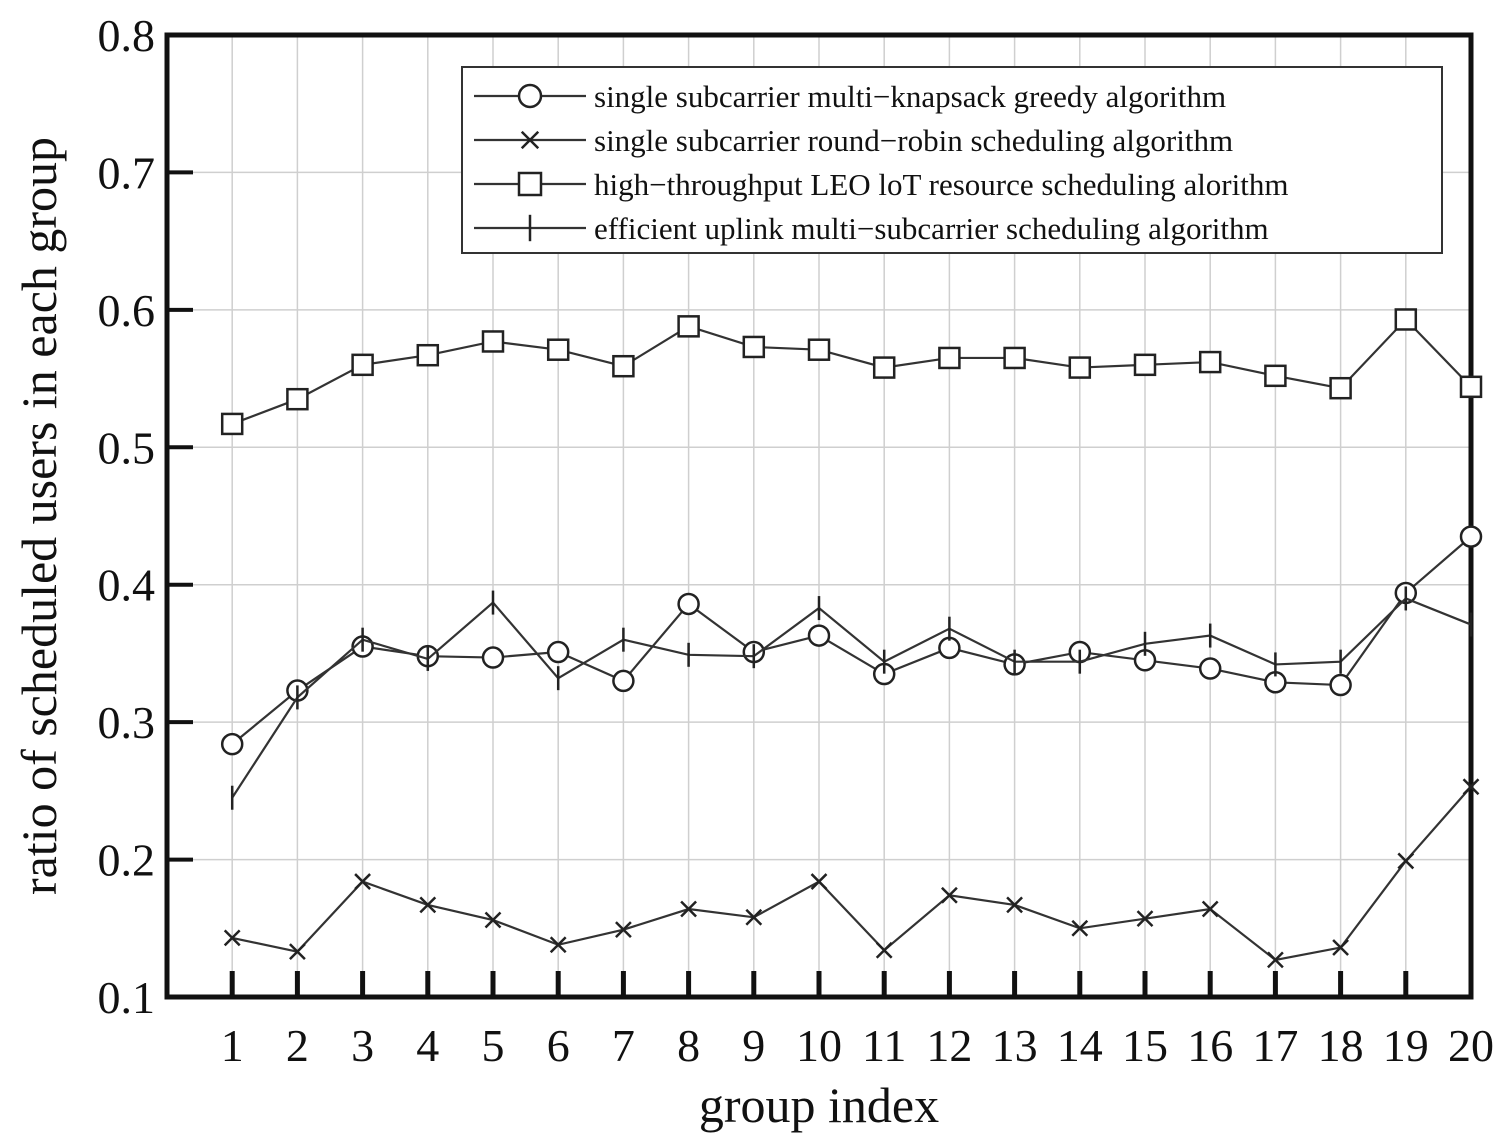 The image size is (1496, 1134). What do you see at coordinates (1080, 1045) in the screenshot?
I see `x-tick-label: 14` at bounding box center [1080, 1045].